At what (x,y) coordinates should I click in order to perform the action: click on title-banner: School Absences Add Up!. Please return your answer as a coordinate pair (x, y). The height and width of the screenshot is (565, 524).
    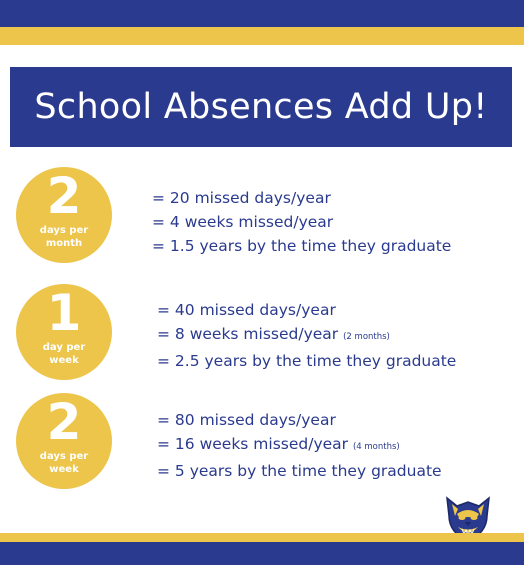
    Looking at the image, I should click on (261, 107).